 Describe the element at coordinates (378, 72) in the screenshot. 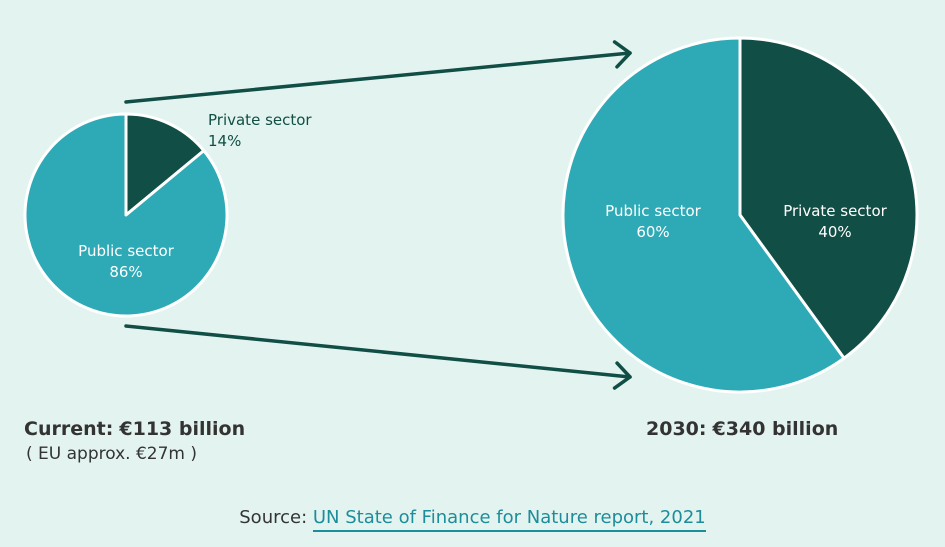

I see `arrow-top` at that location.